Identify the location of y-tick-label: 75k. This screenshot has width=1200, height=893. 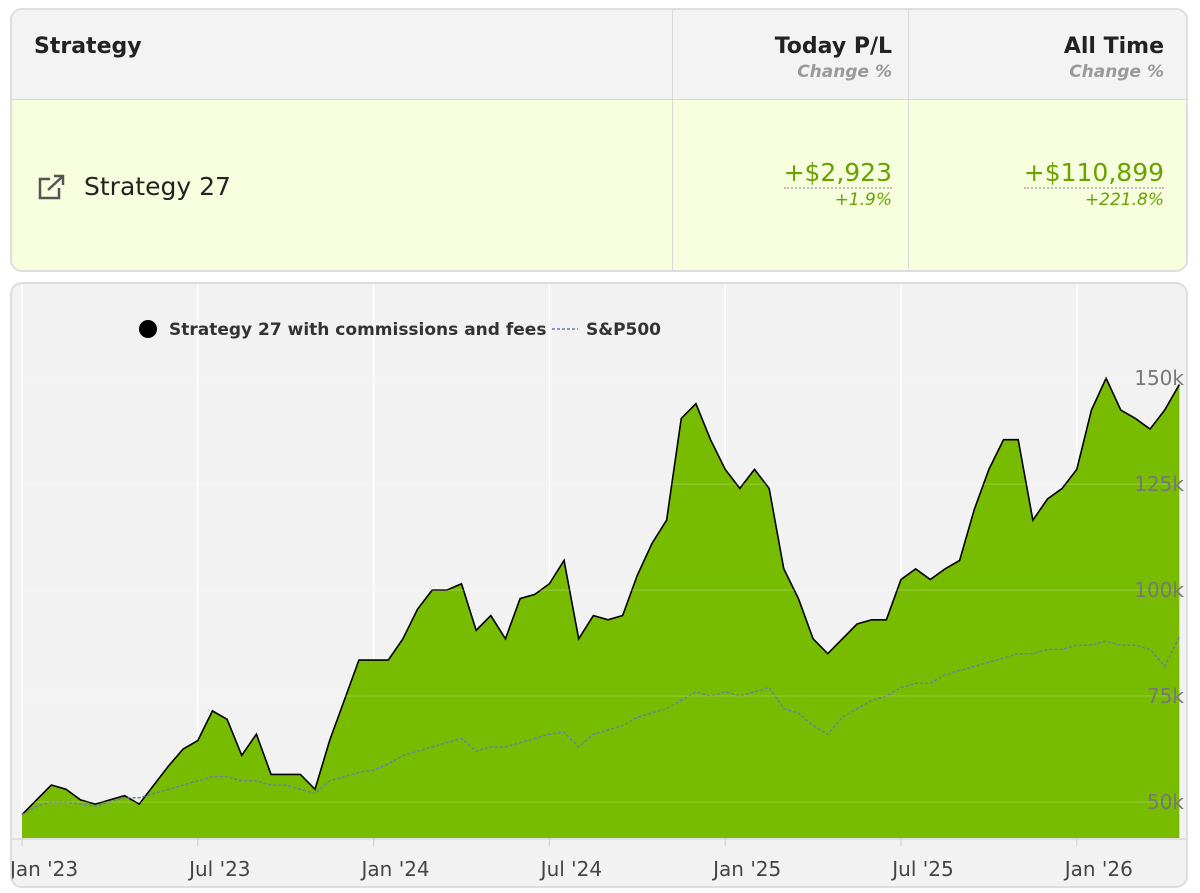
(1165, 696).